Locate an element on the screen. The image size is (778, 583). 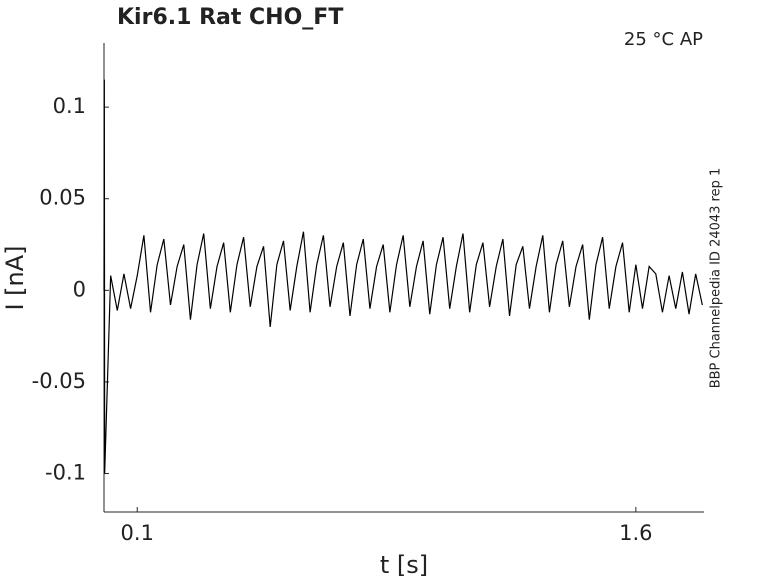
y-tick-label: 0.1 is located at coordinates (69, 106).